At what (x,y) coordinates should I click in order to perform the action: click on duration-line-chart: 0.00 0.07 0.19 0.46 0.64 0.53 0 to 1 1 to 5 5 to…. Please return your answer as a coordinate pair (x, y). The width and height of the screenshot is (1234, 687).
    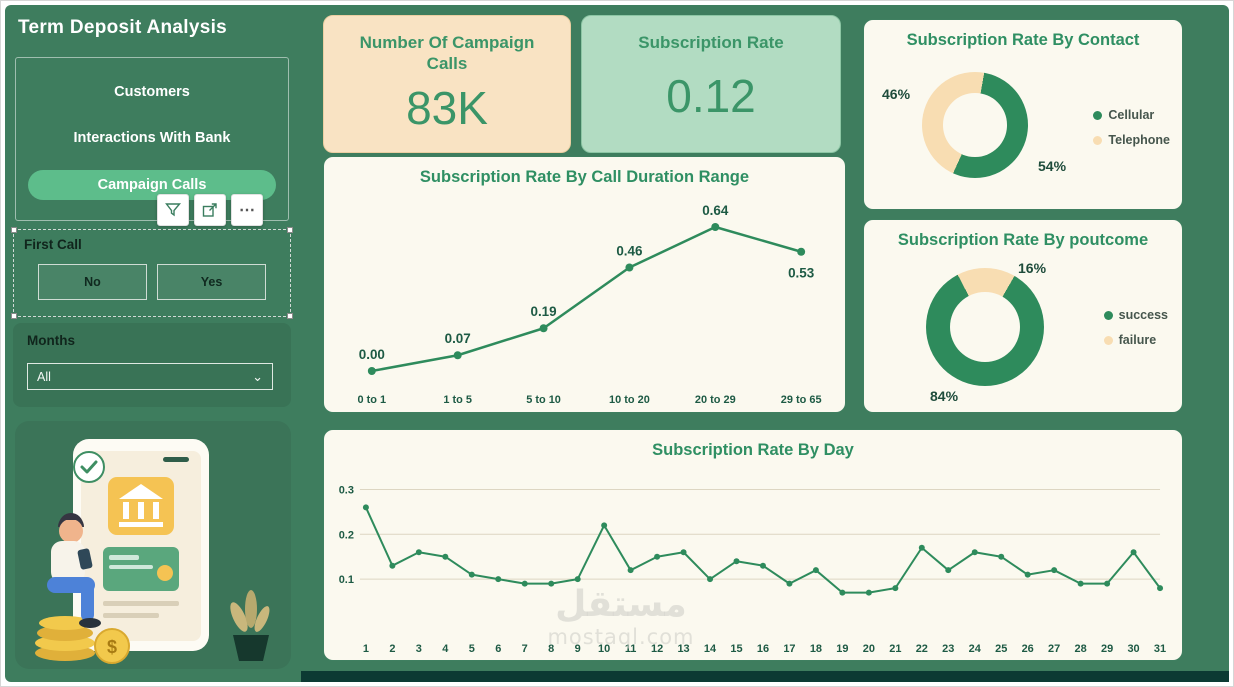
    Looking at the image, I should click on (584, 298).